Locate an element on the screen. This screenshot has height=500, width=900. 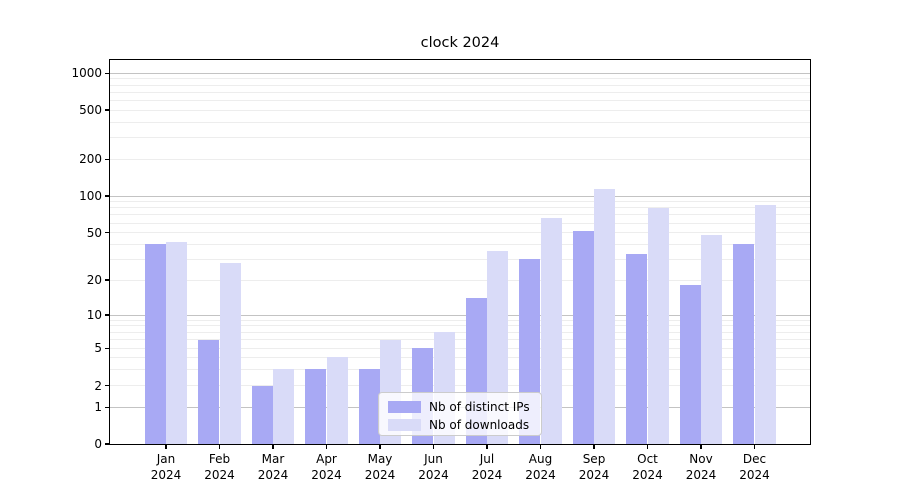
y-tick-label-0: 0 is located at coordinates (98, 444).